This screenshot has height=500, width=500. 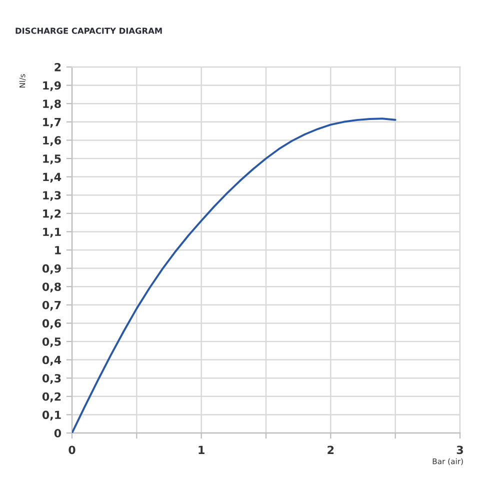 I want to click on y-tick-label: 0,6, so click(x=51, y=324).